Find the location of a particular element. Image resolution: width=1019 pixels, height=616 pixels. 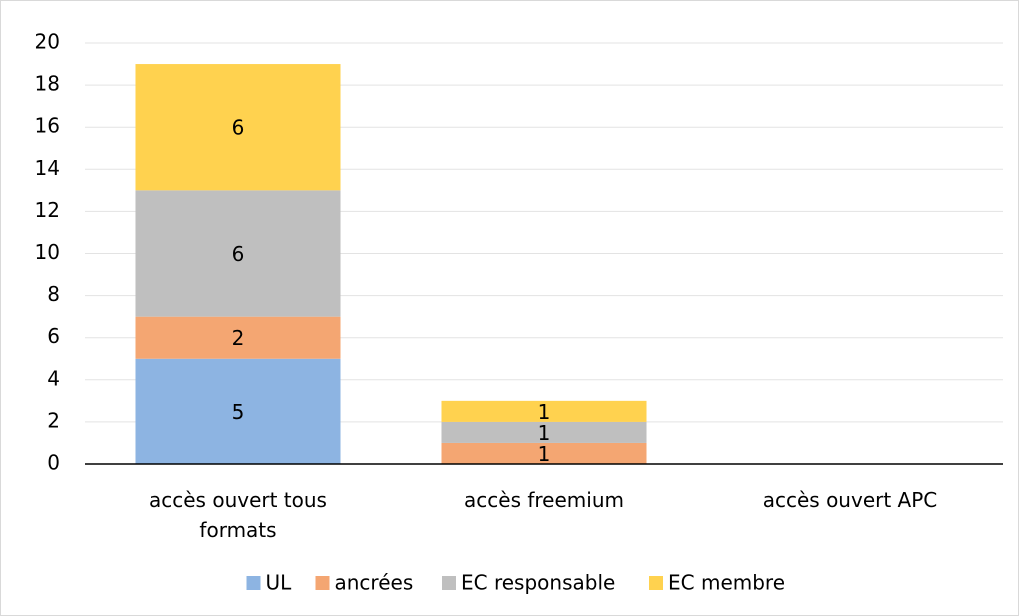

data-label: 5 is located at coordinates (238, 412).